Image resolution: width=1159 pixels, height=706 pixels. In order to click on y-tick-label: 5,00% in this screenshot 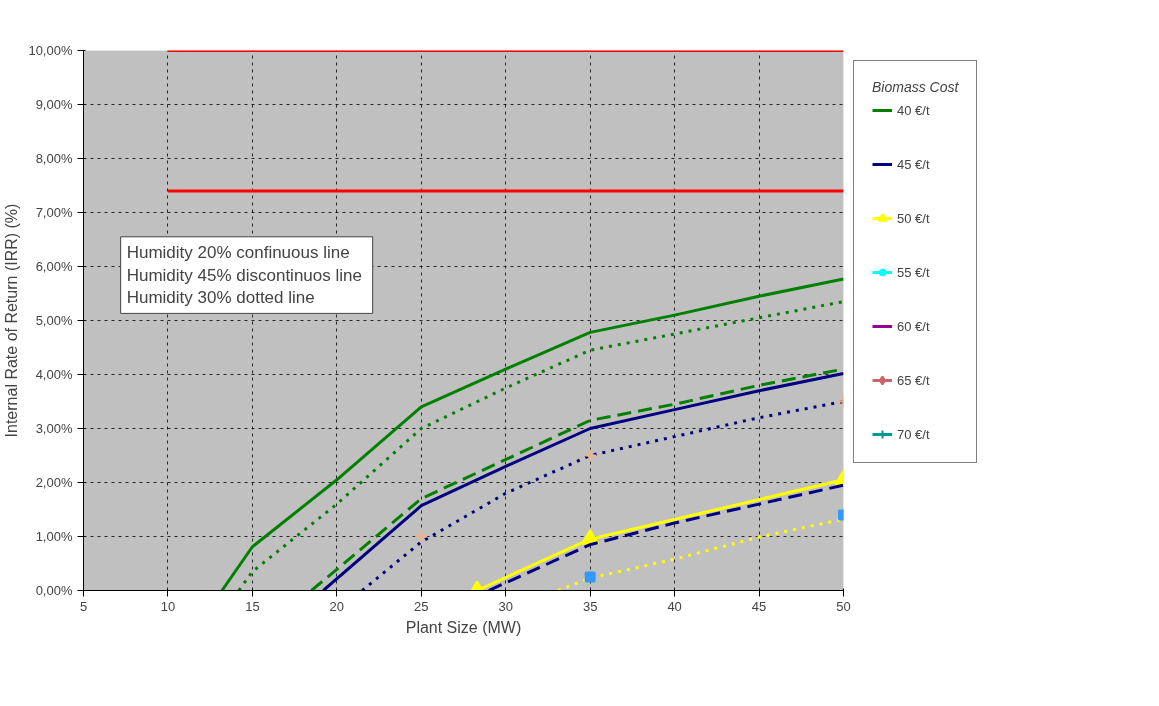, I will do `click(54, 320)`.